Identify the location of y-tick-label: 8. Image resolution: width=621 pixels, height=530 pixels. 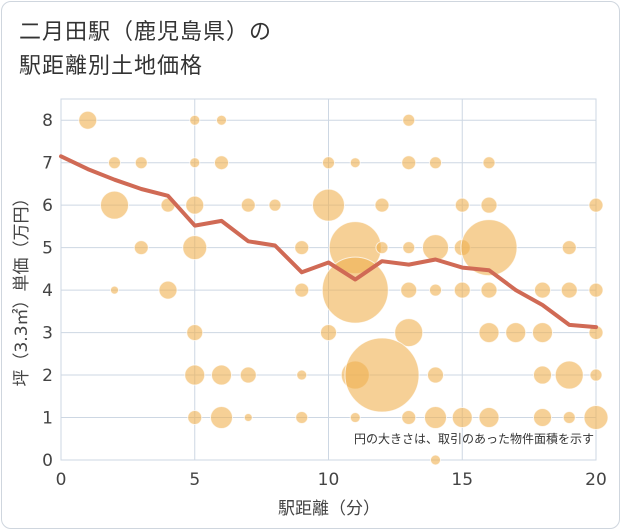
(47, 121).